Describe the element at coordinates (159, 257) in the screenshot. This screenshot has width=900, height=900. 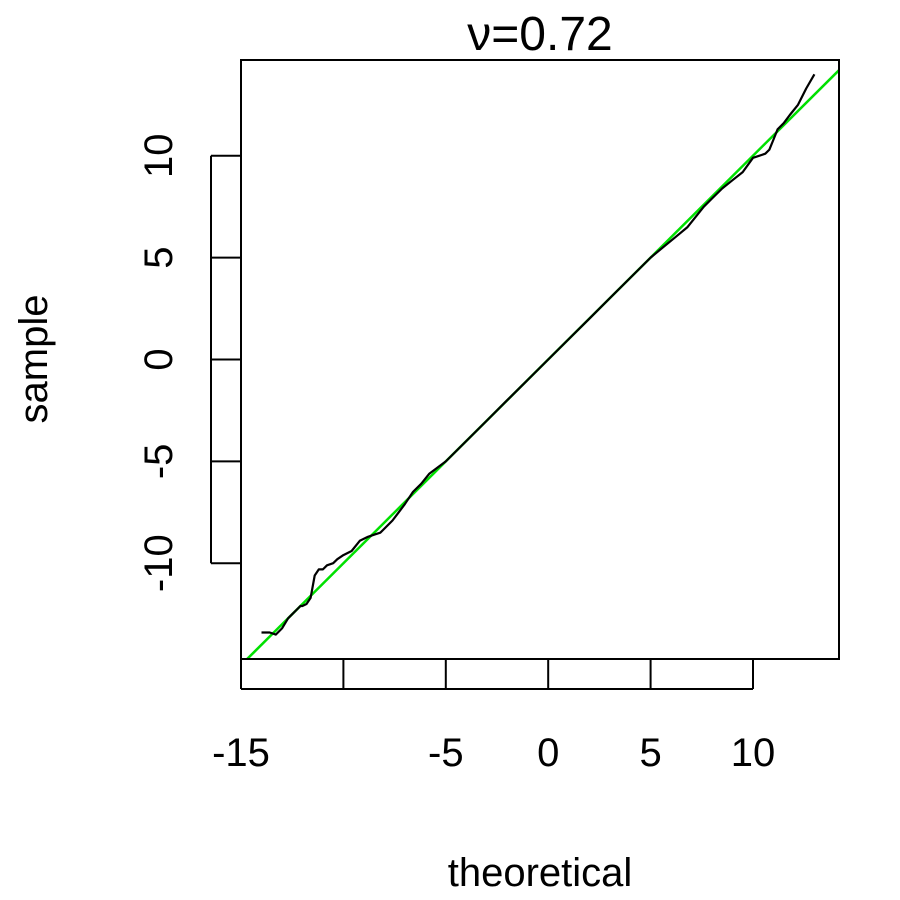
I see `y-tick-label: 5` at that location.